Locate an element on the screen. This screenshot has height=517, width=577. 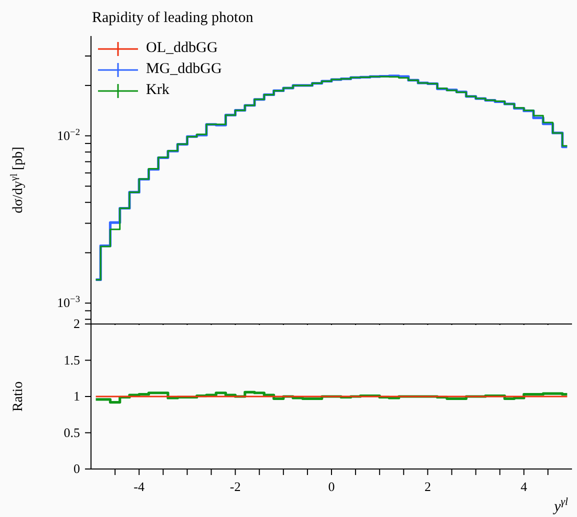
y-tick-label: 10$^{−2}$ is located at coordinates (68, 135).